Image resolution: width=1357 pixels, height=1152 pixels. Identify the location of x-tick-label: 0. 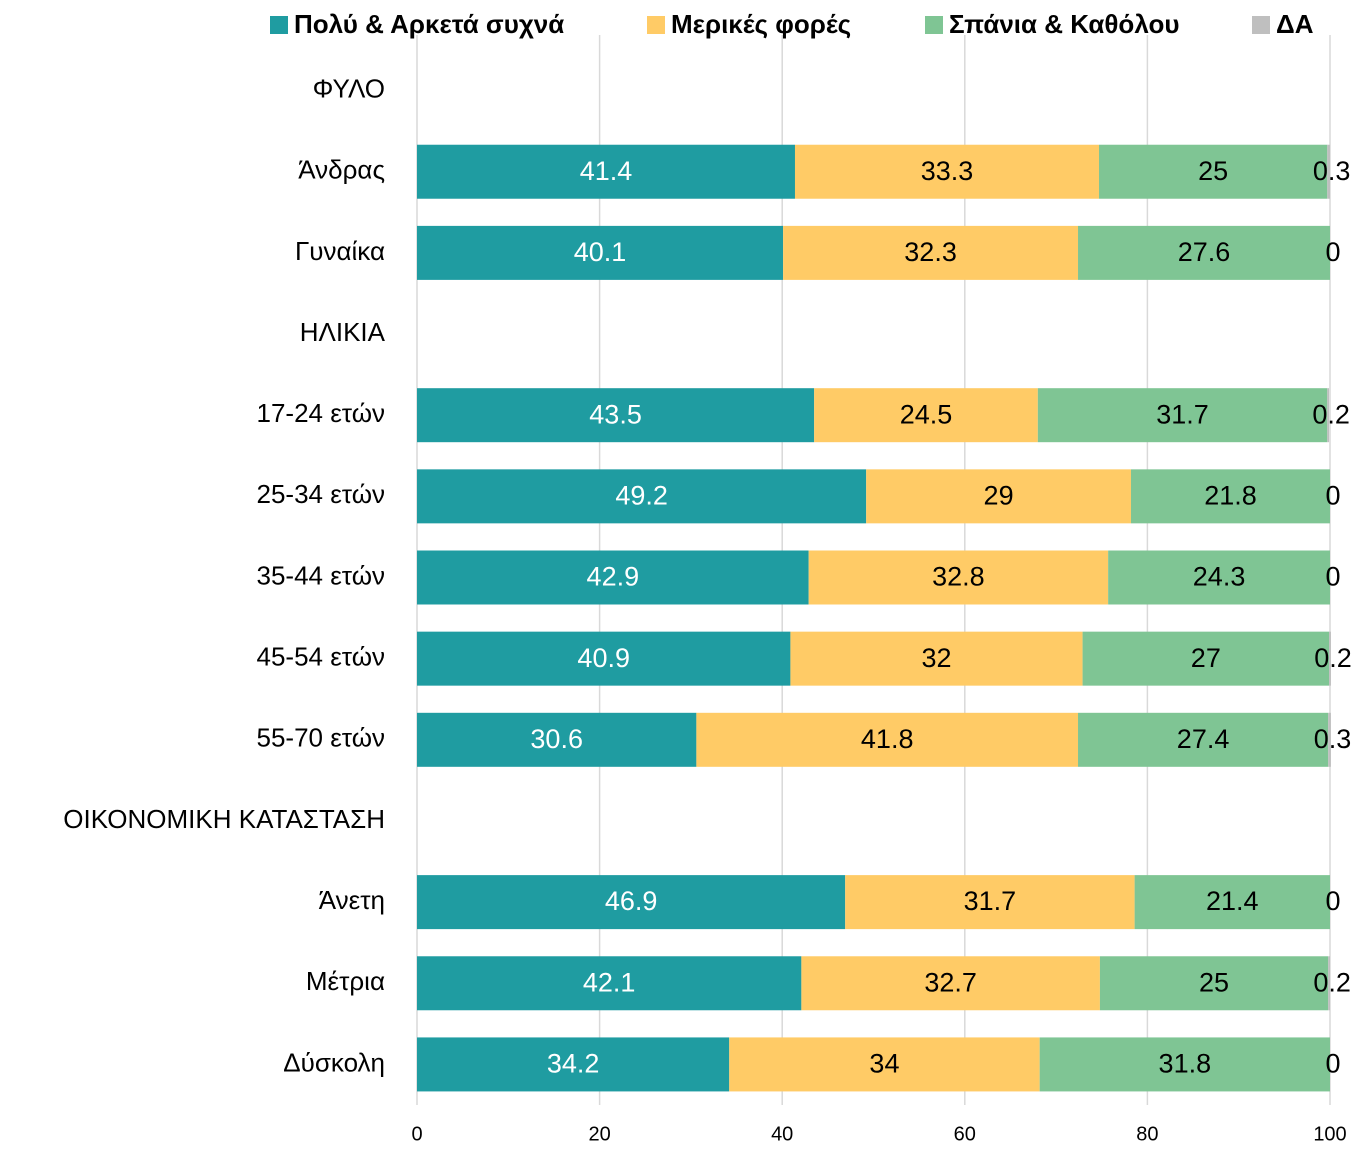
(416, 1134).